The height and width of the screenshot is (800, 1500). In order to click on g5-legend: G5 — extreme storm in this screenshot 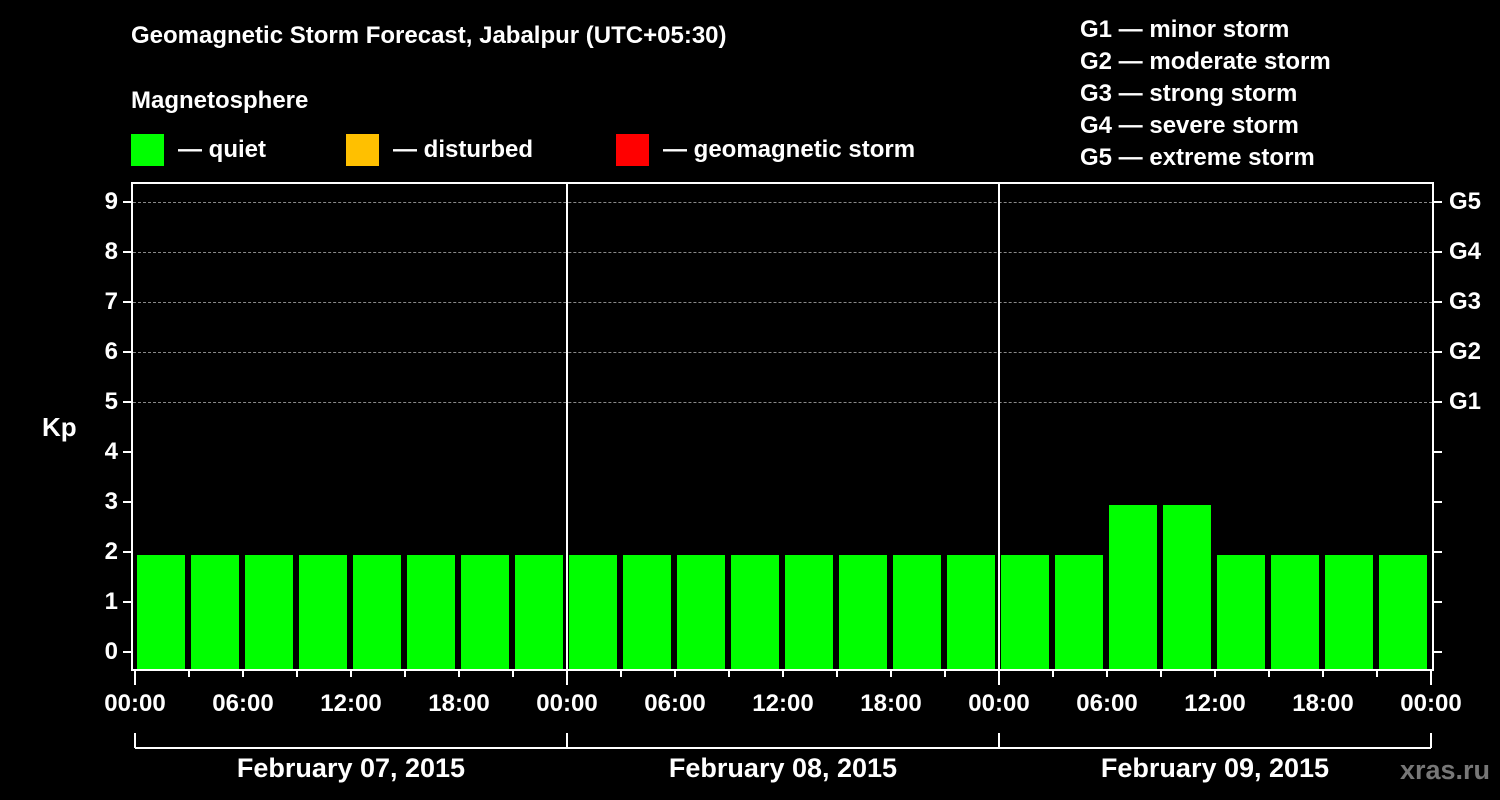, I will do `click(1197, 157)`.